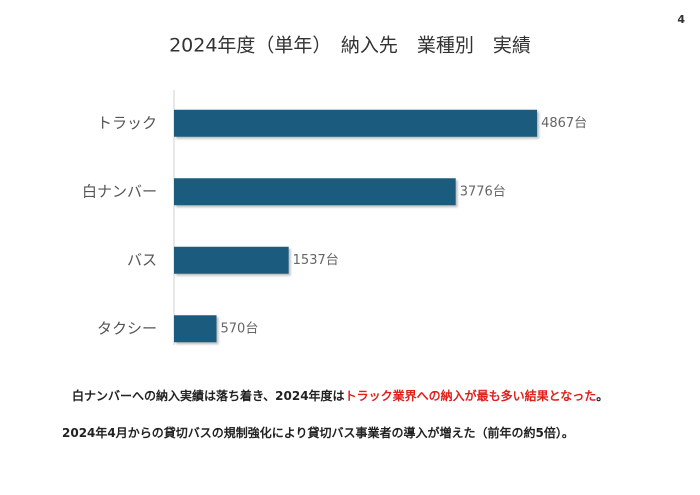 Image resolution: width=700 pixels, height=495 pixels. Describe the element at coordinates (119, 191) in the screenshot. I see `category-label: 白ナンバー` at that location.